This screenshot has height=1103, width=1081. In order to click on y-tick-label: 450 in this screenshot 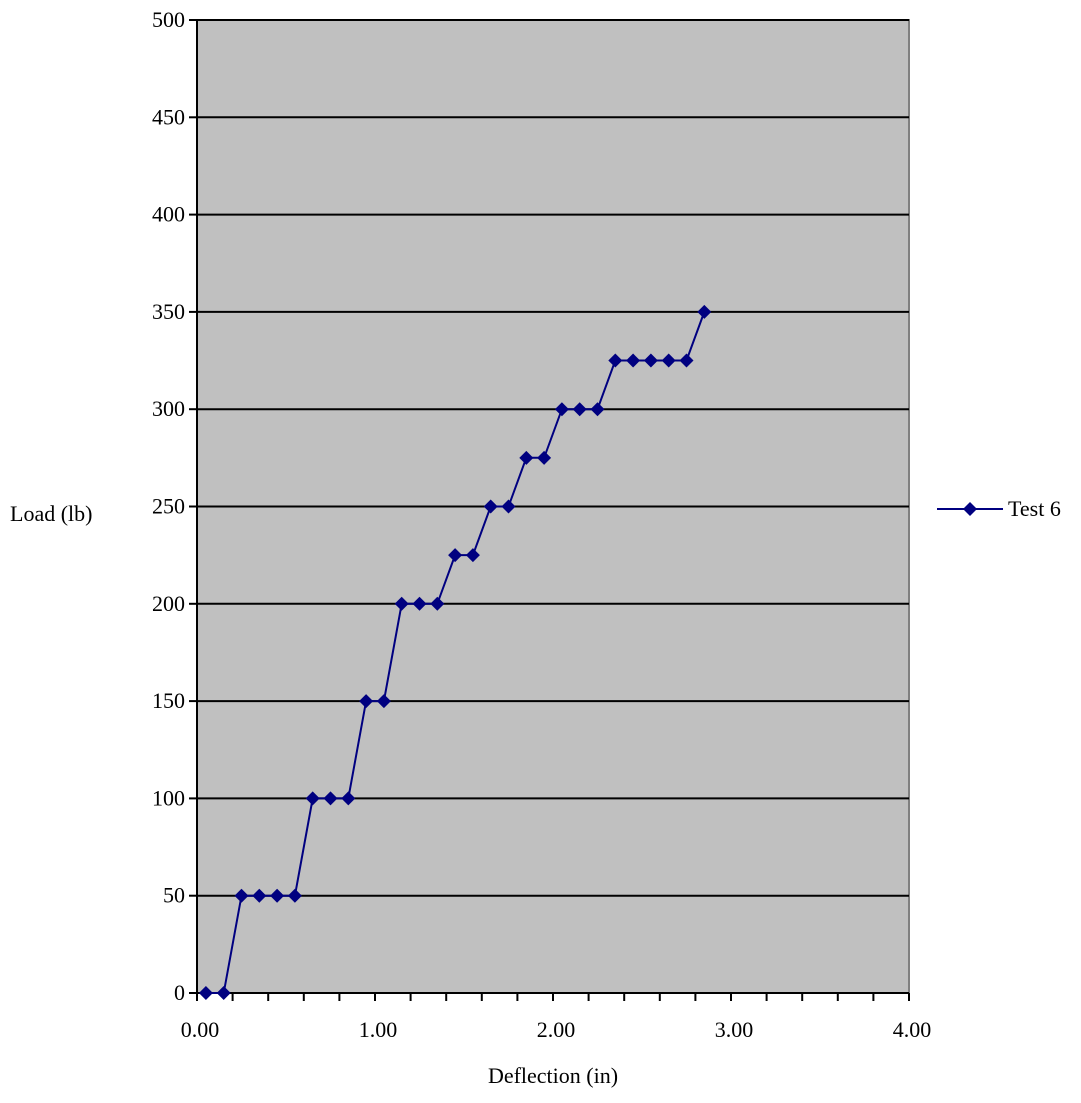, I will do `click(168, 116)`.